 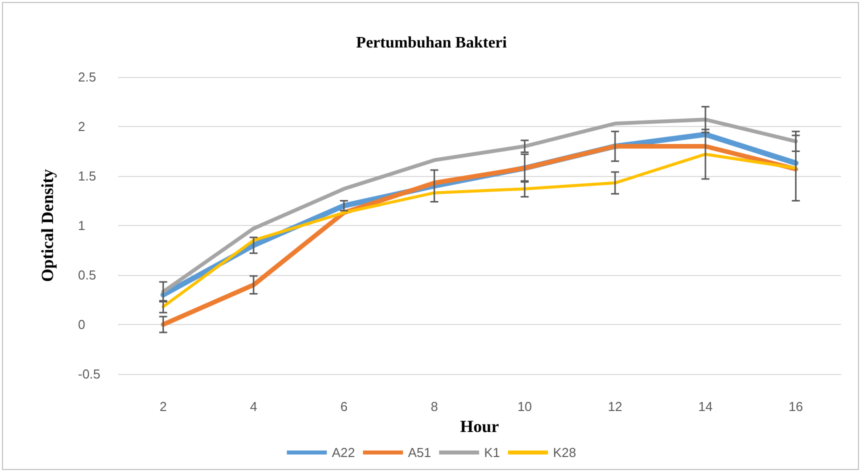 What do you see at coordinates (82, 126) in the screenshot?
I see `y-tick-label: 2` at bounding box center [82, 126].